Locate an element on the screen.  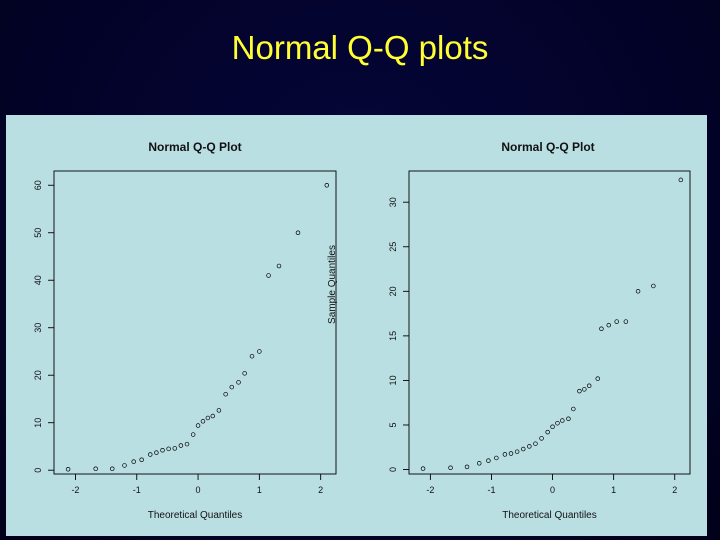
y-tick-label: 40 is located at coordinates (38, 280).